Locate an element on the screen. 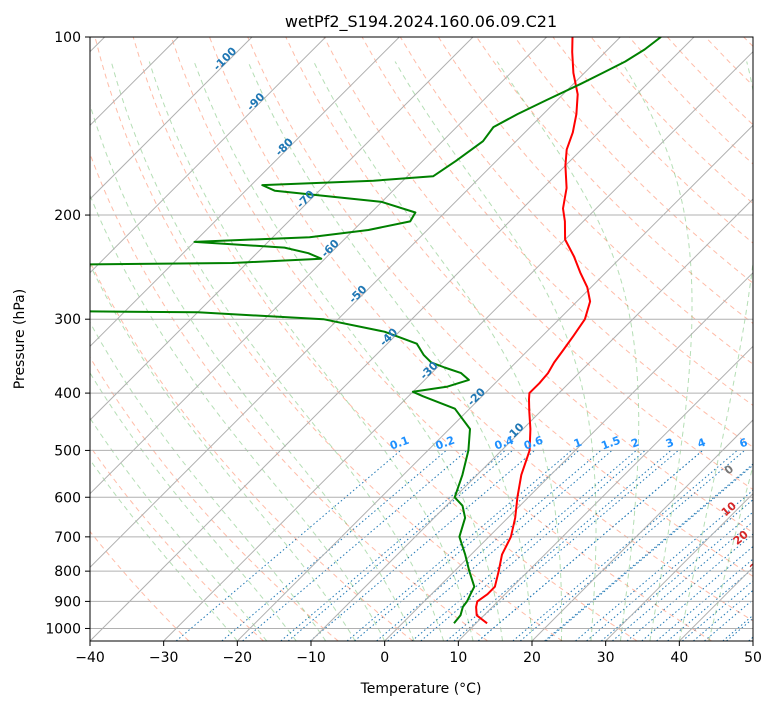  y-tick-label: 700 is located at coordinates (67, 538).